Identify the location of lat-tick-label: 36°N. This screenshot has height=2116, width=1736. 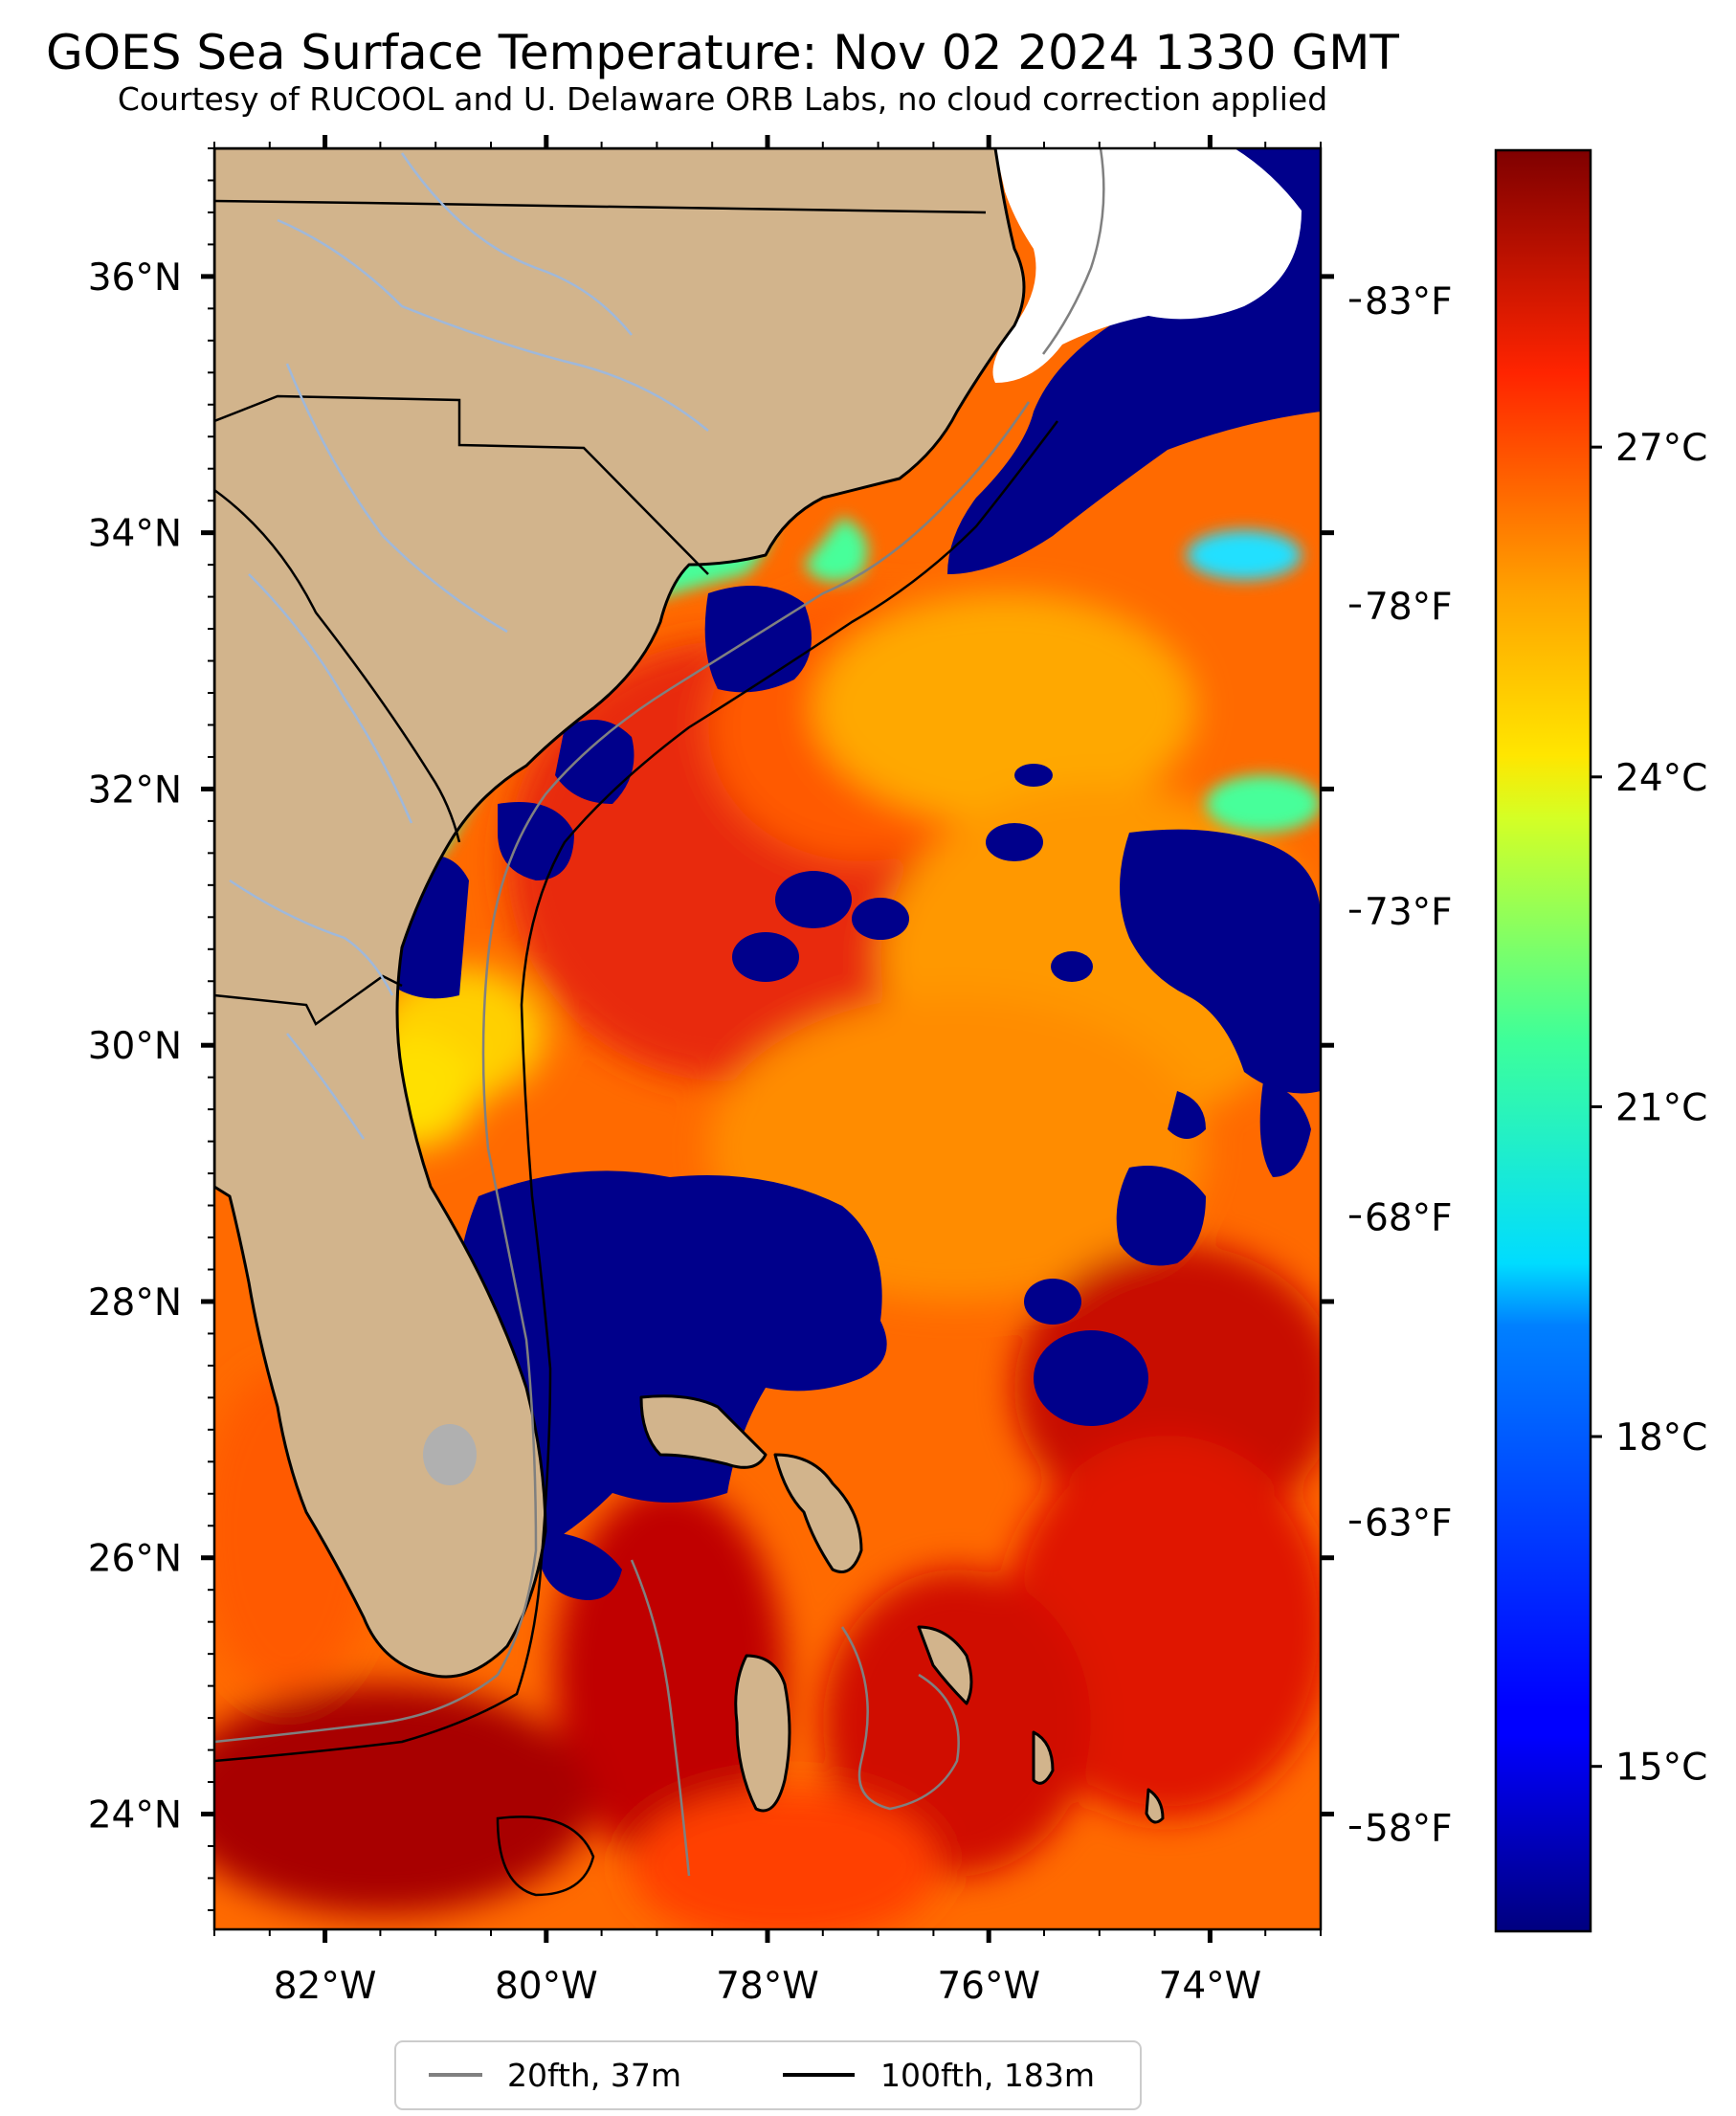
(135, 278).